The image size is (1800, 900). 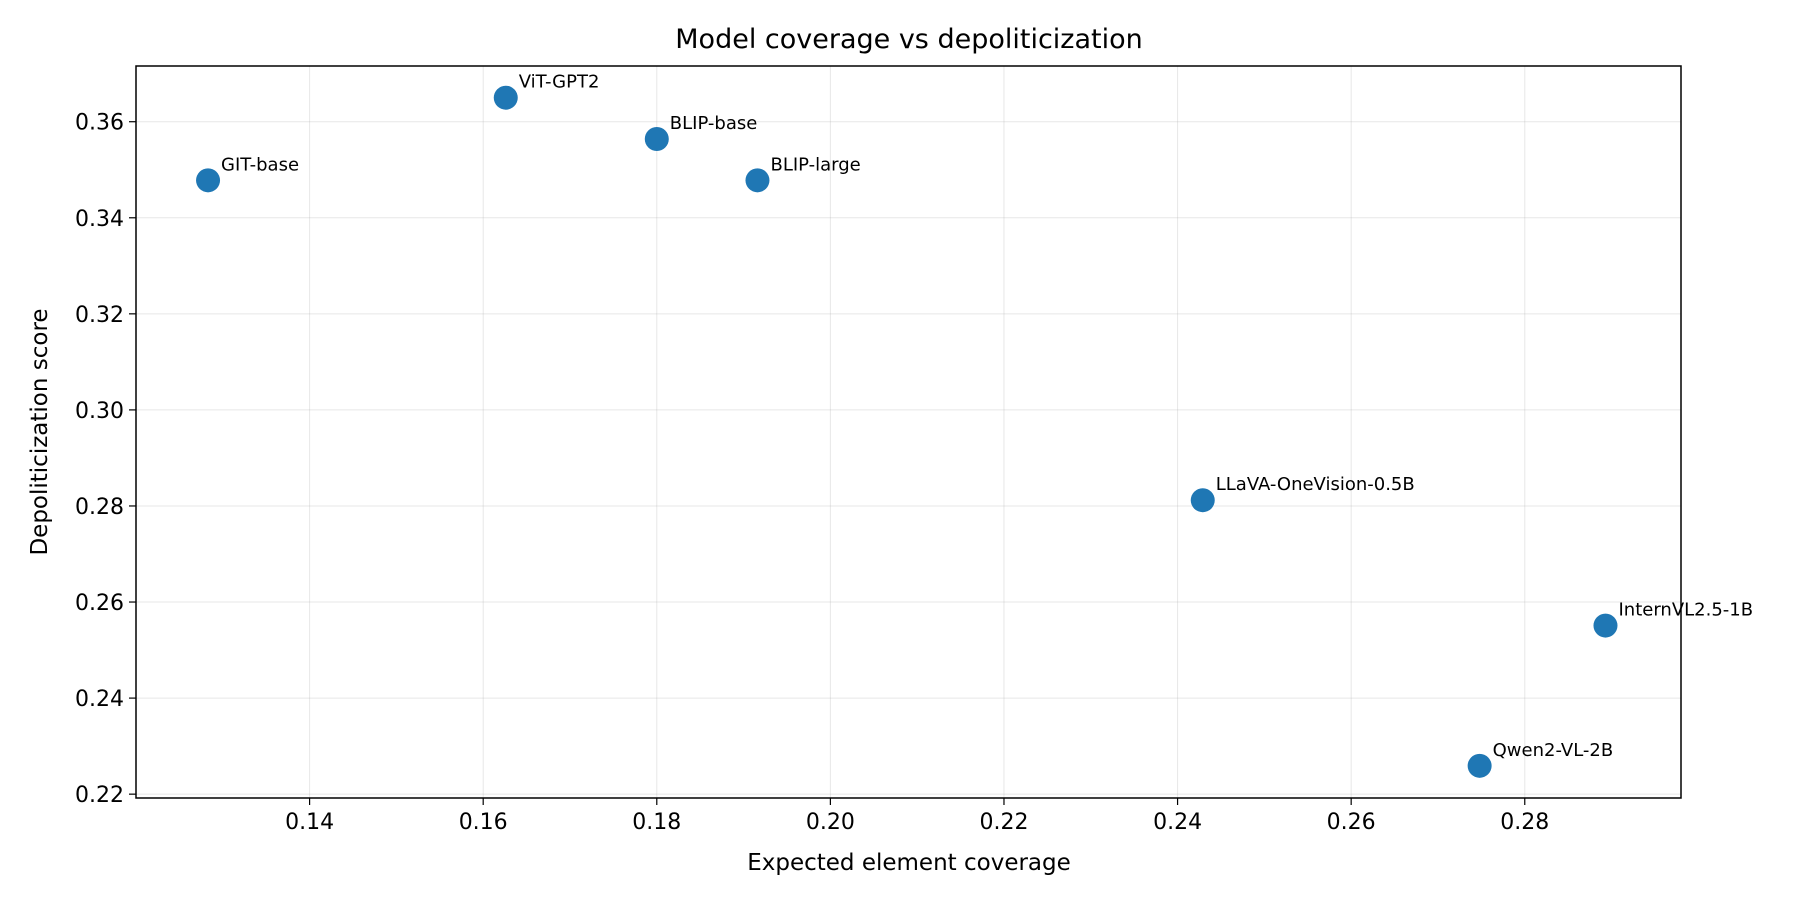 What do you see at coordinates (714, 123) in the screenshot?
I see `point-label: BLIP-base` at bounding box center [714, 123].